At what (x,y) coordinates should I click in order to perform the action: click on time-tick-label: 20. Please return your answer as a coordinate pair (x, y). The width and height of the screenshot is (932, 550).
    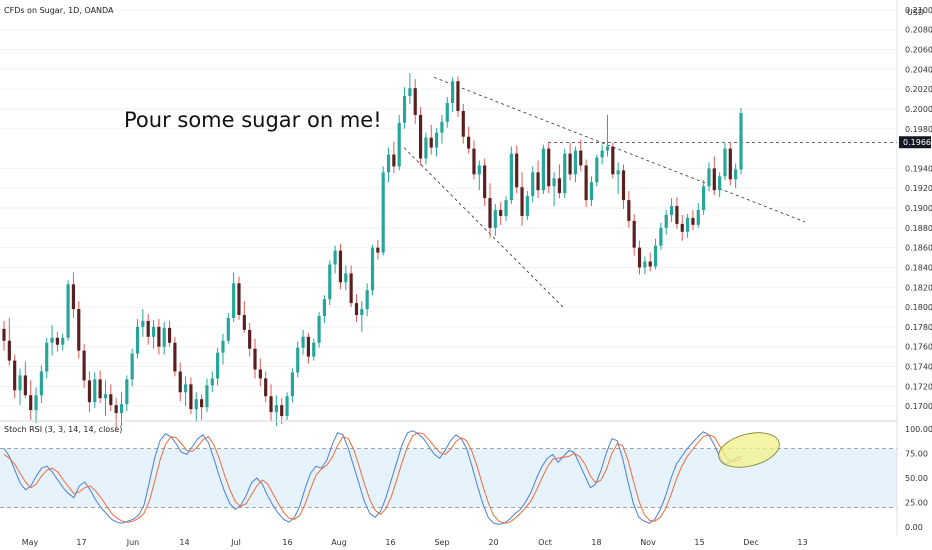
    Looking at the image, I should click on (493, 542).